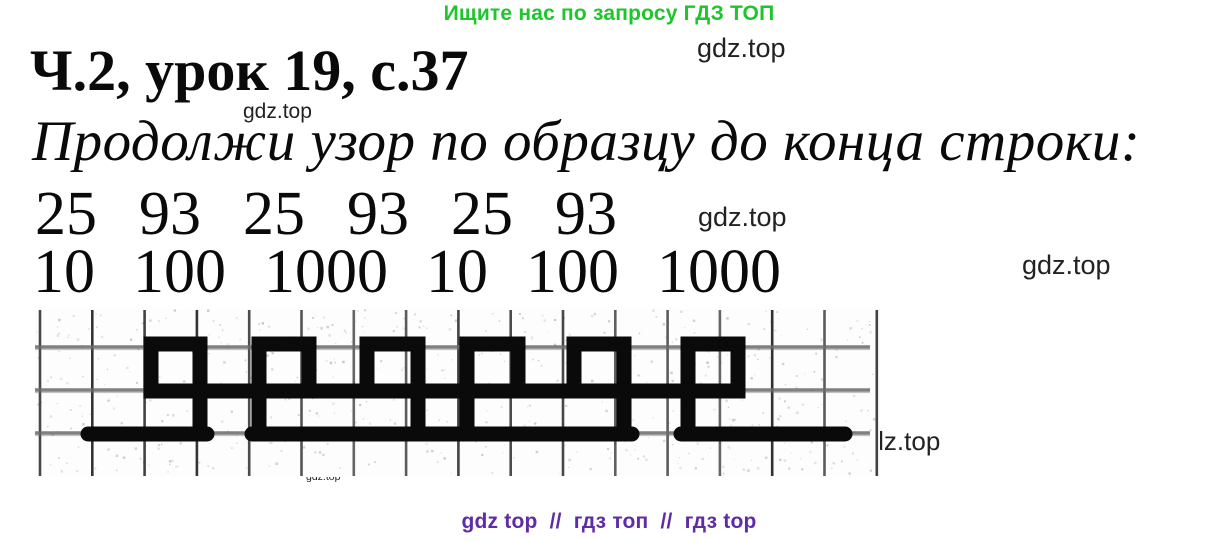 This screenshot has width=1218, height=542. I want to click on watermark-row2: gdz.top, so click(1066, 265).